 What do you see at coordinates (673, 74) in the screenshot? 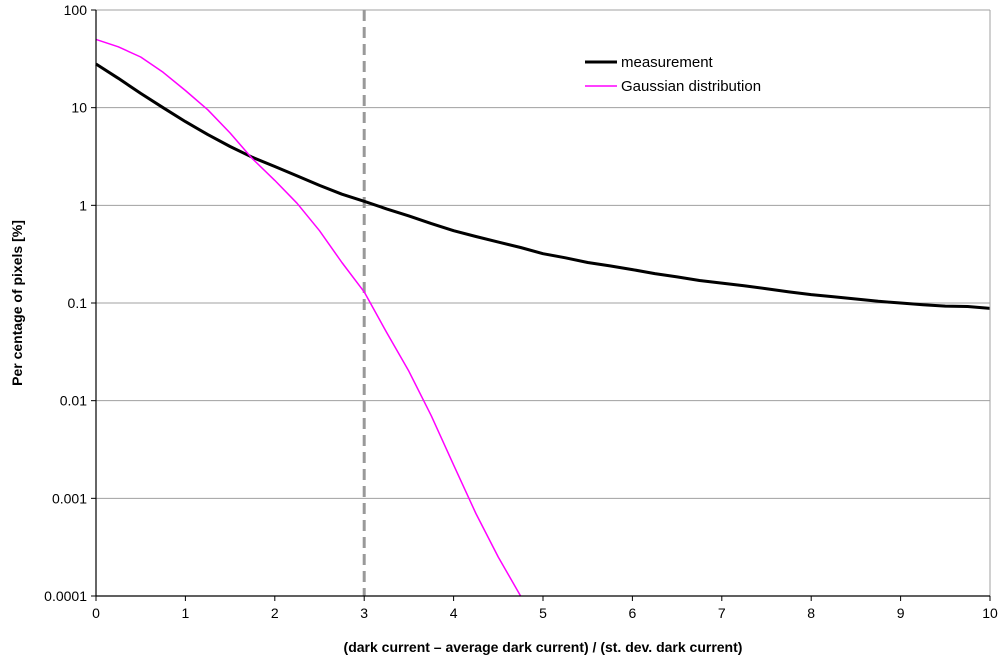
I see `legend: measurement Gaussian distribution` at bounding box center [673, 74].